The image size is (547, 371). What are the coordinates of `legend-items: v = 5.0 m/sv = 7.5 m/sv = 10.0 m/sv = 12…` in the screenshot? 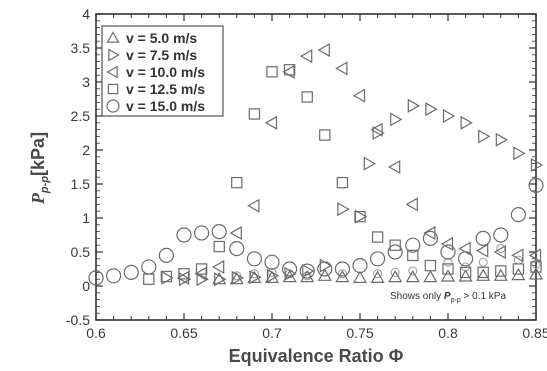 It's located at (155, 72).